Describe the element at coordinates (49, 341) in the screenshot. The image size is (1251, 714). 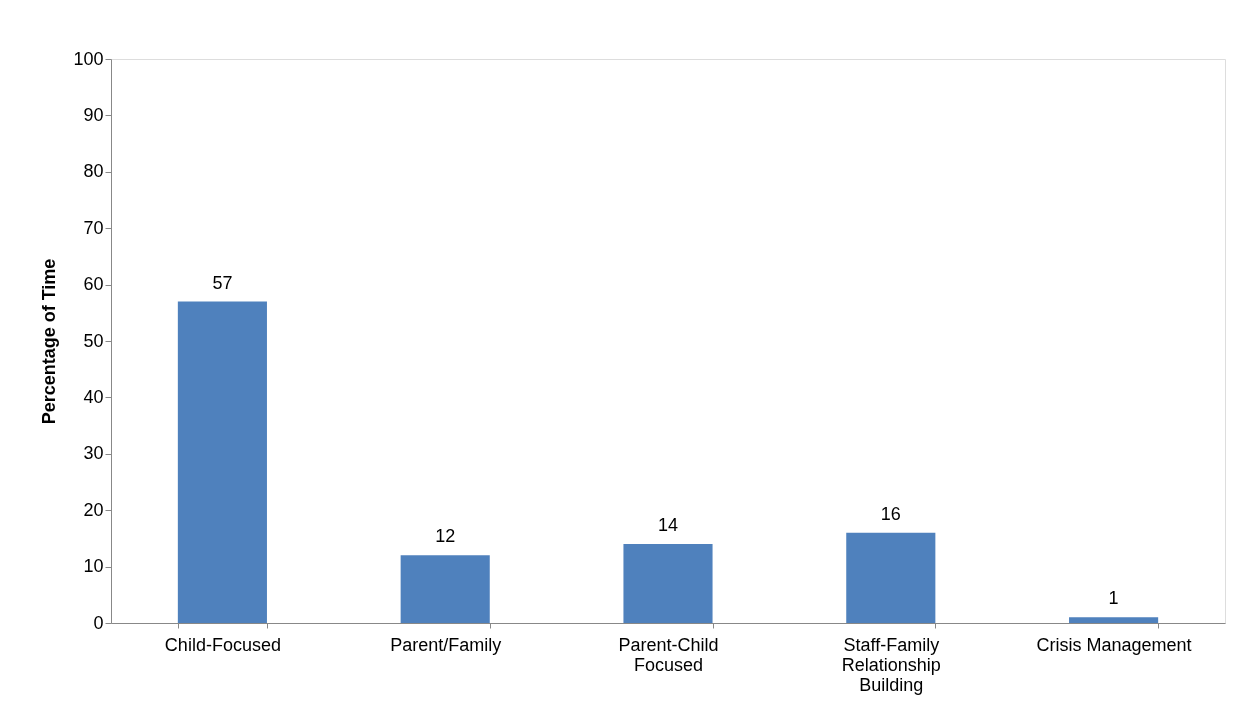
I see `y-axis-title: Percentage of Time` at that location.